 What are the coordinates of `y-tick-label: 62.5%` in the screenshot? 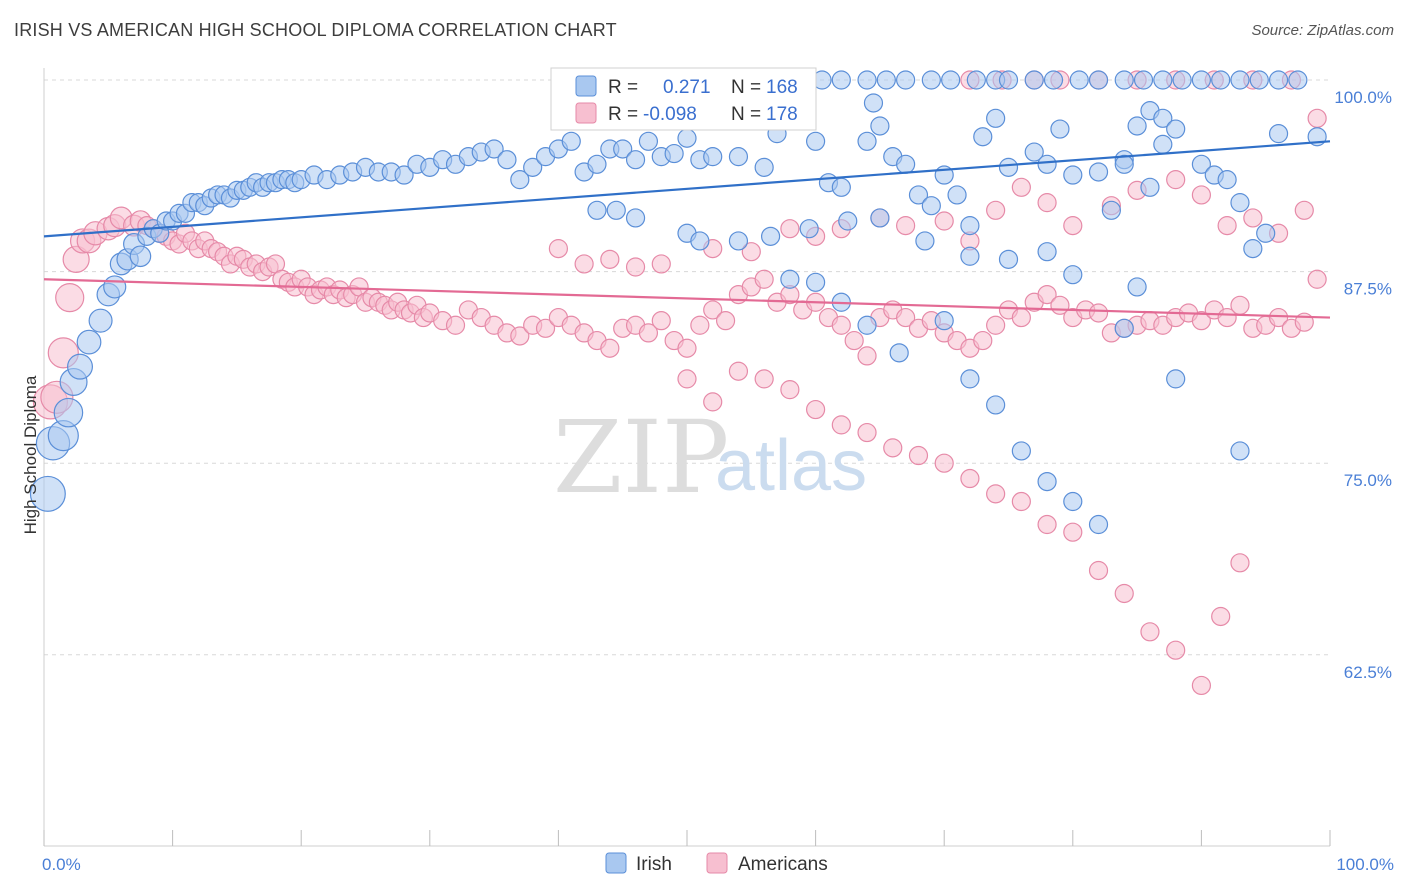 It's located at (1368, 672).